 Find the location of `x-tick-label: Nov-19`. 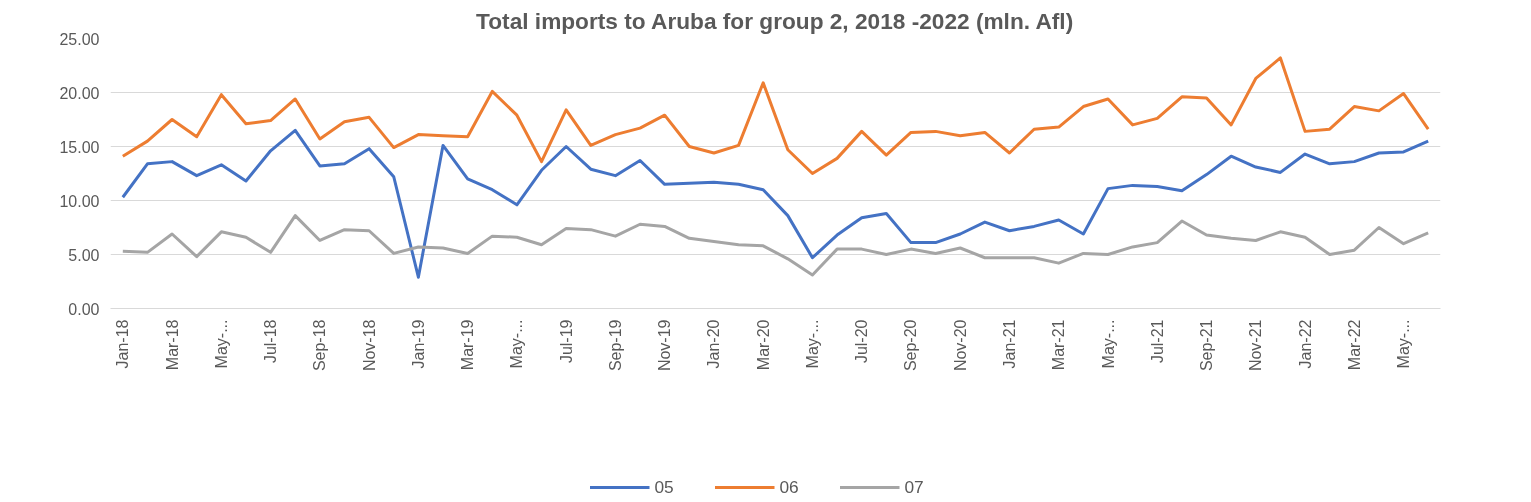

x-tick-label: Nov-19 is located at coordinates (665, 345).